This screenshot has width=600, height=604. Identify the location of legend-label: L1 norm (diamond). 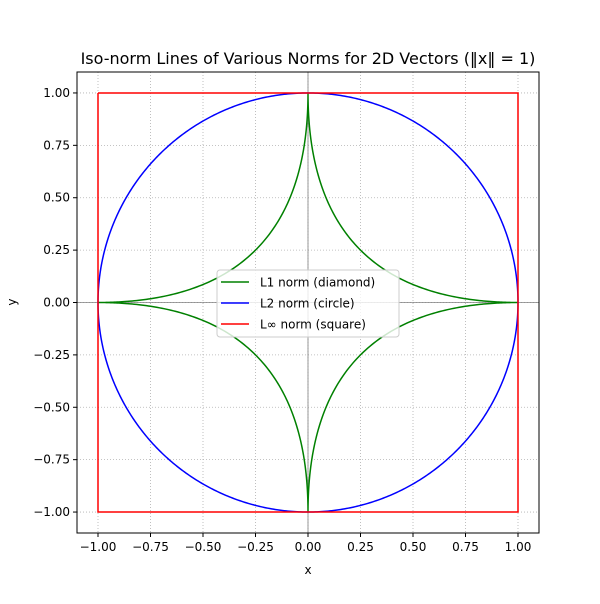
(317, 283).